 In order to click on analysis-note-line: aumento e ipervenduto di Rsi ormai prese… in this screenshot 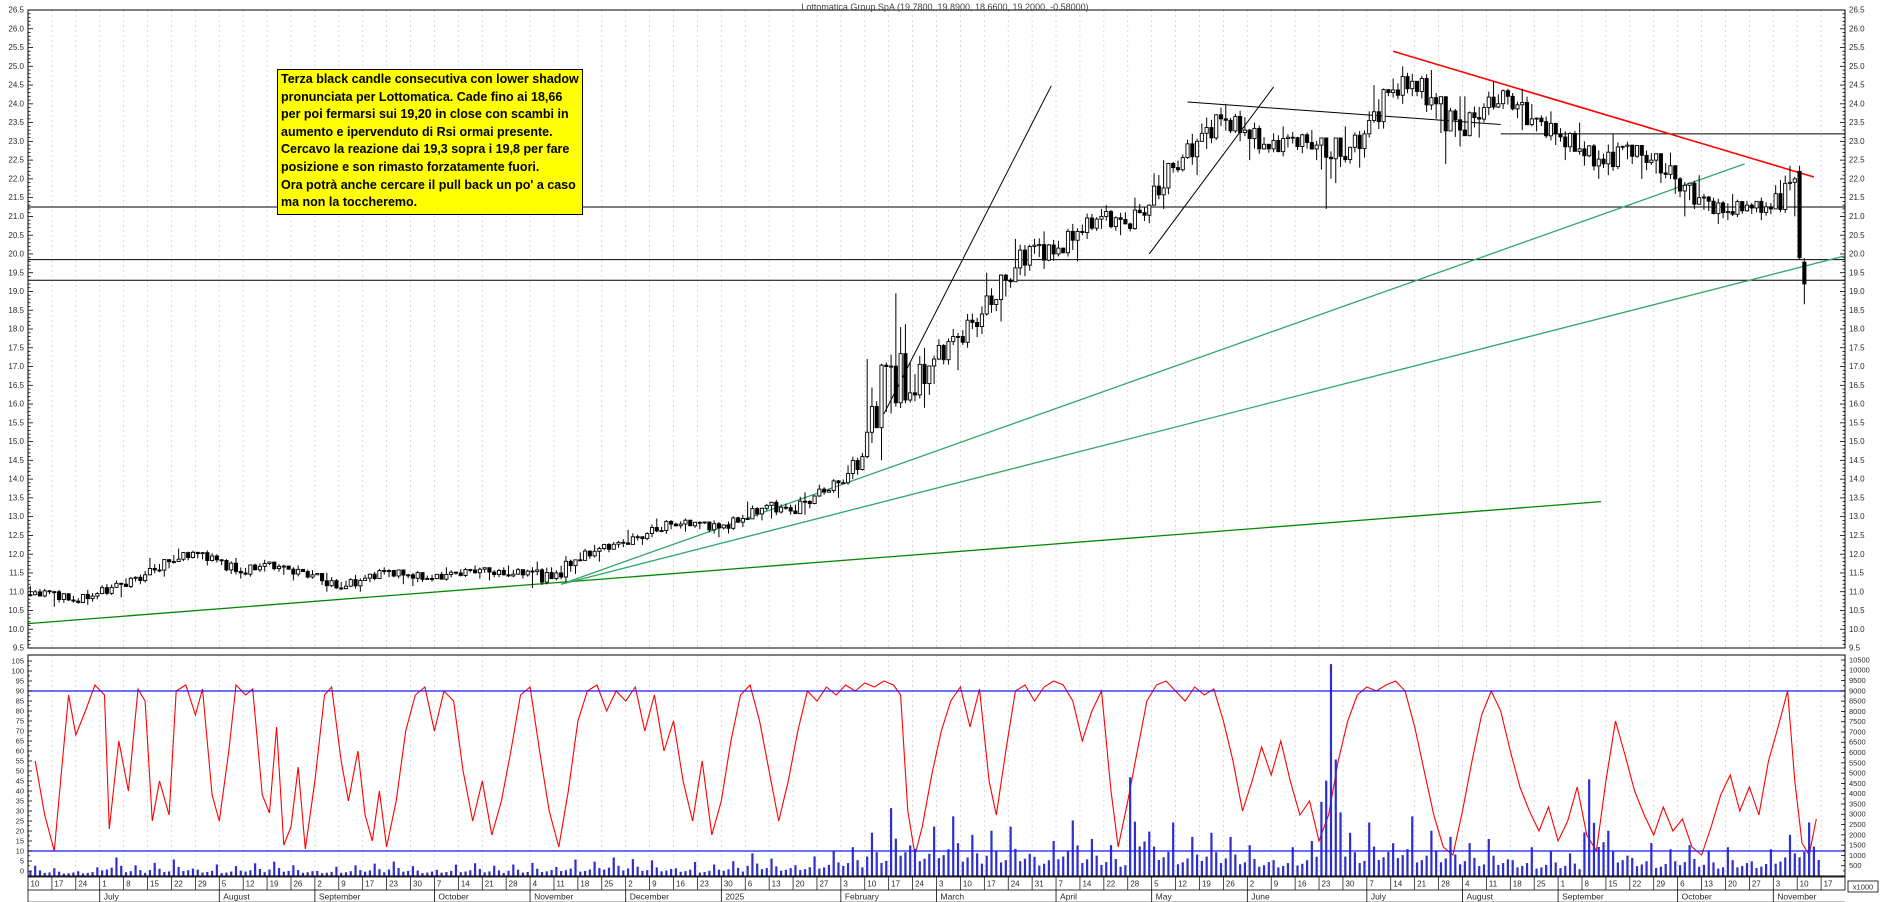, I will do `click(417, 131)`.